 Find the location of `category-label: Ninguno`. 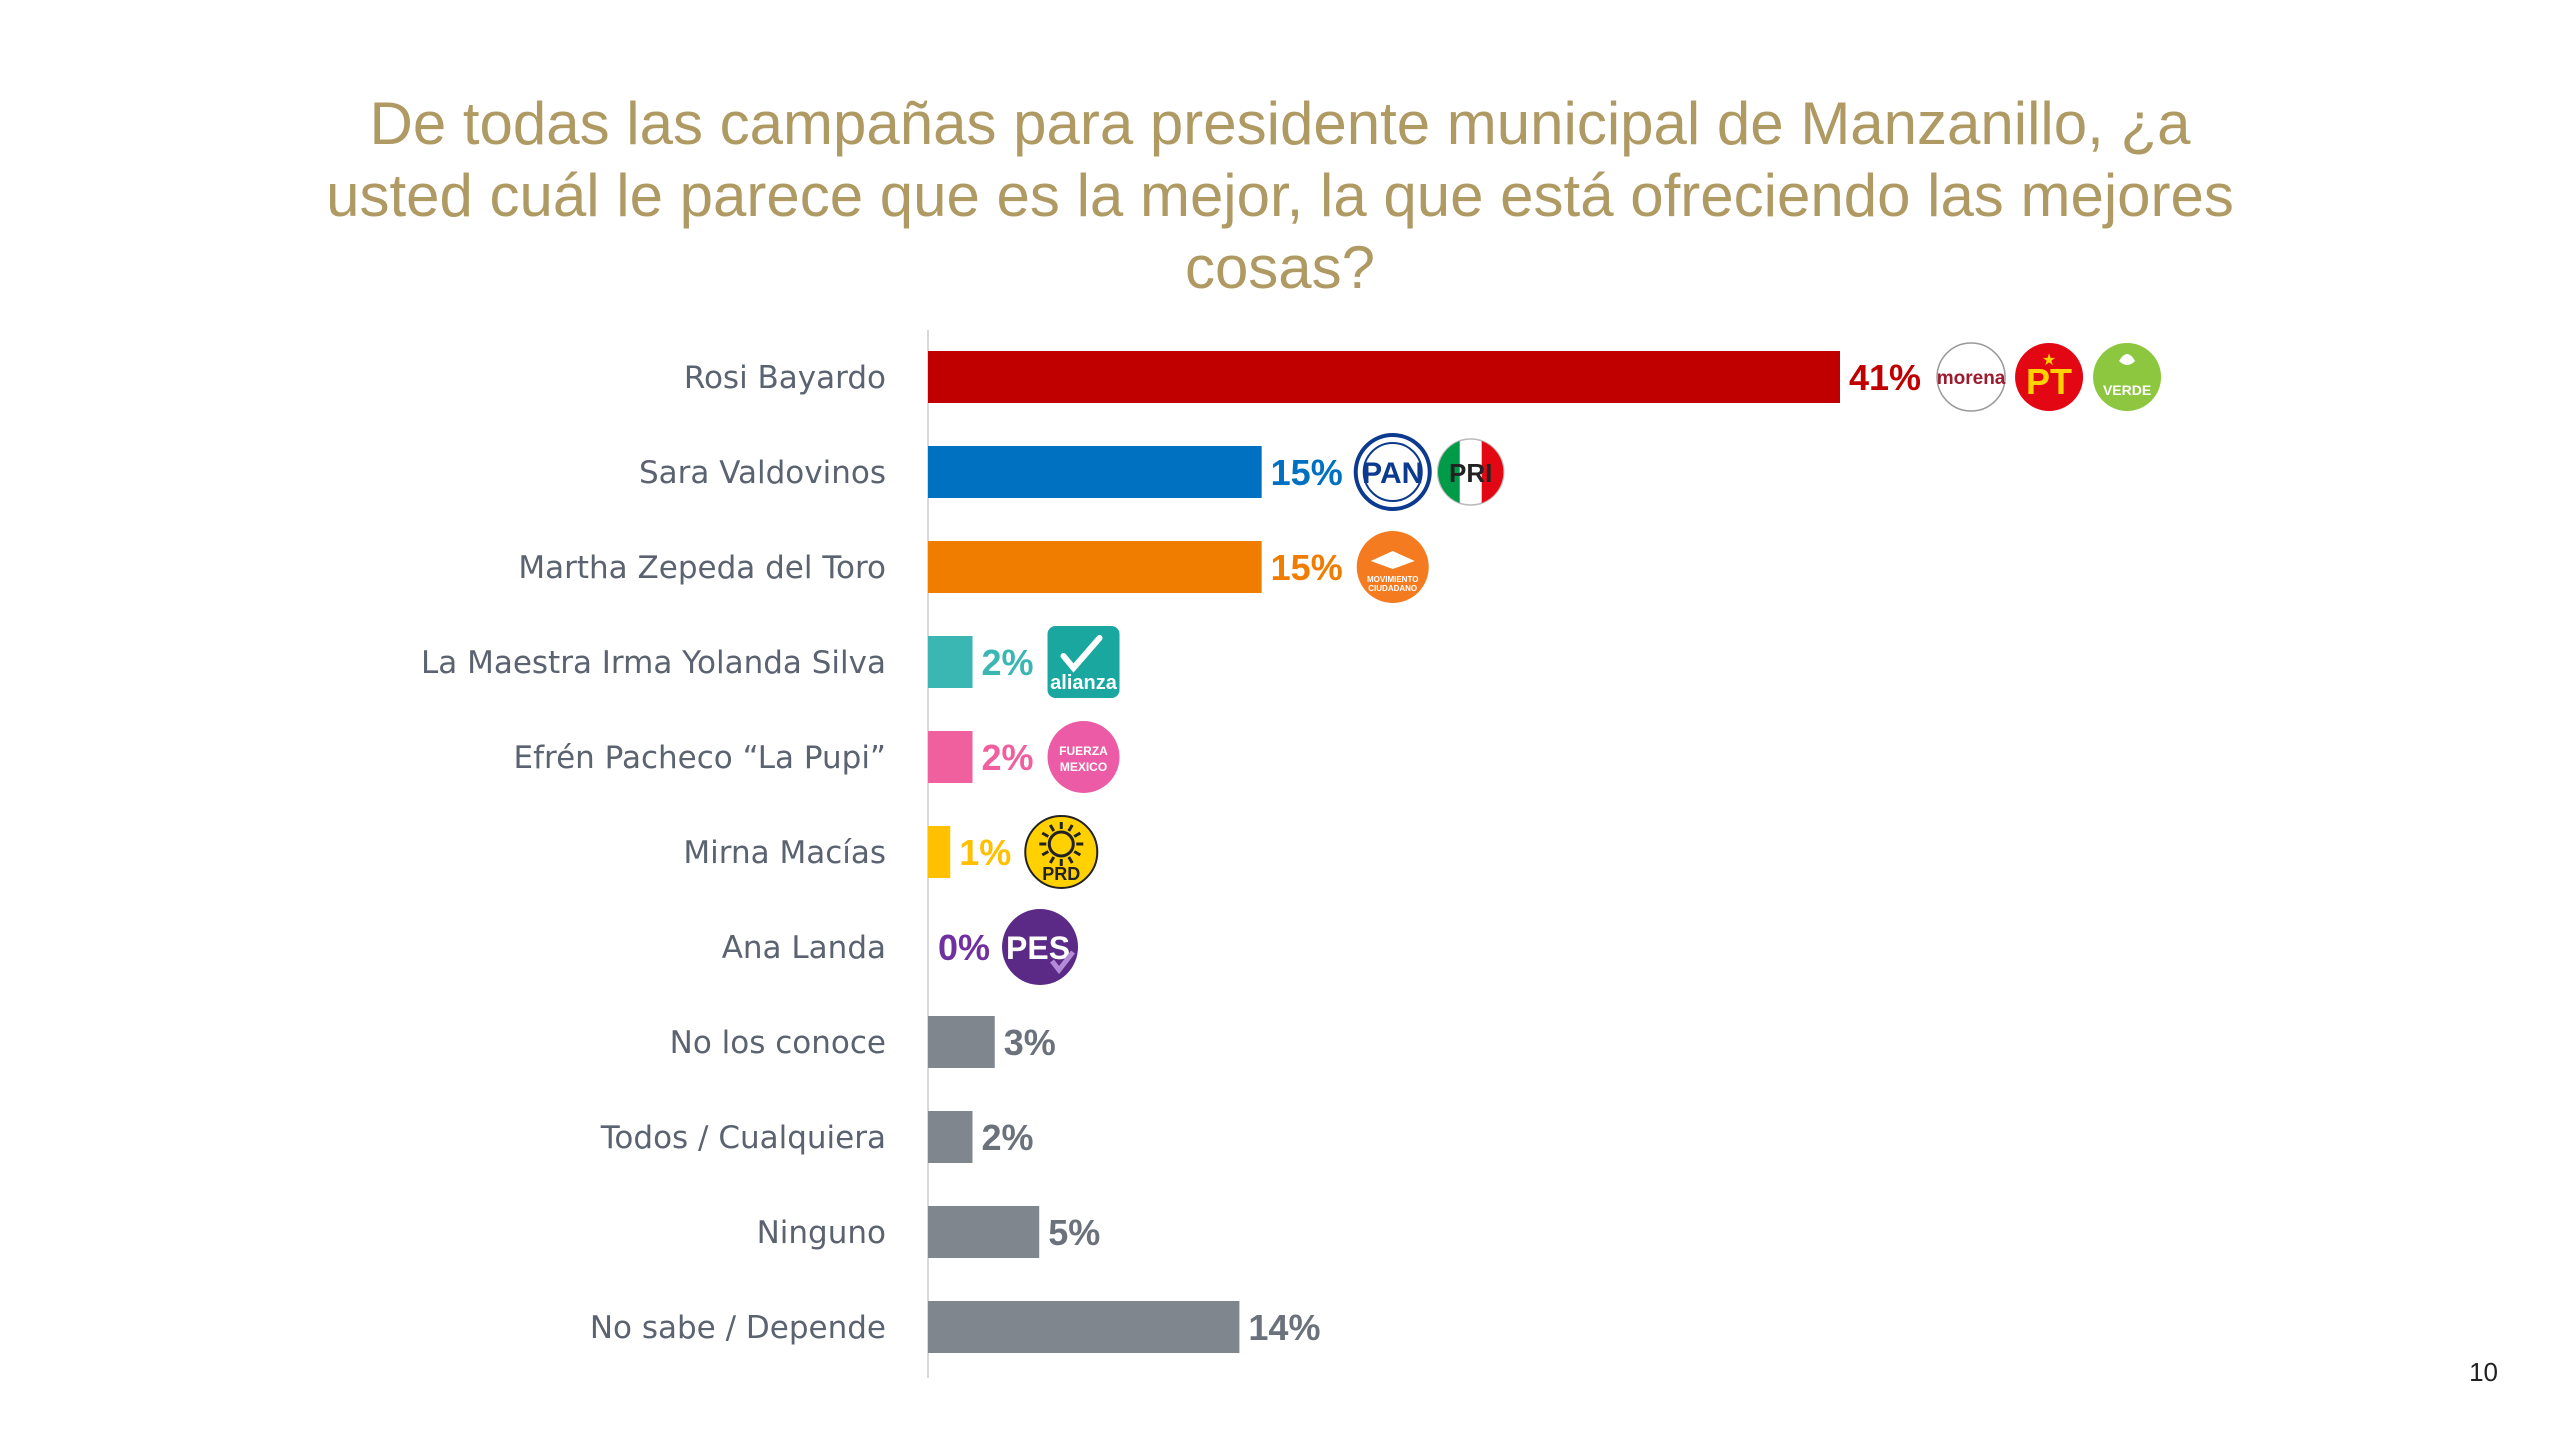

category-label: Ninguno is located at coordinates (821, 1233).